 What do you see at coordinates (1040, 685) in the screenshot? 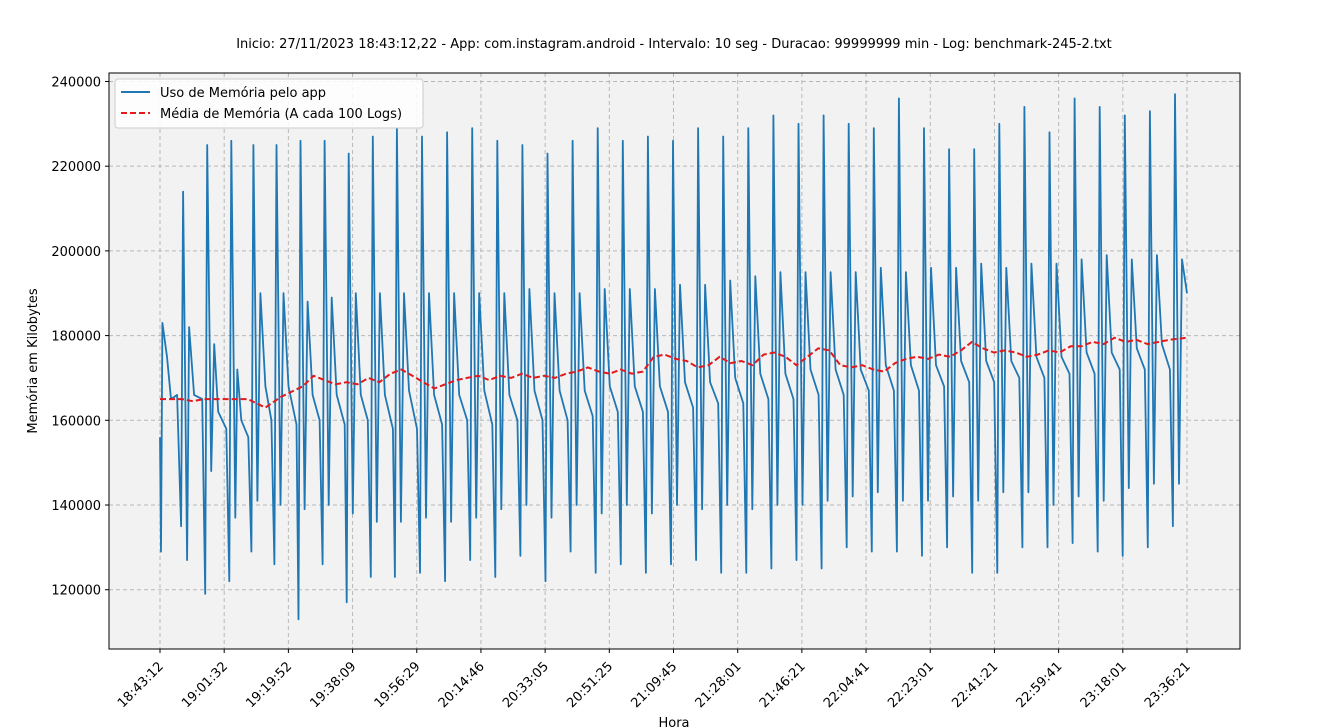
I see `x-tick-label: 22:59:41` at bounding box center [1040, 685].